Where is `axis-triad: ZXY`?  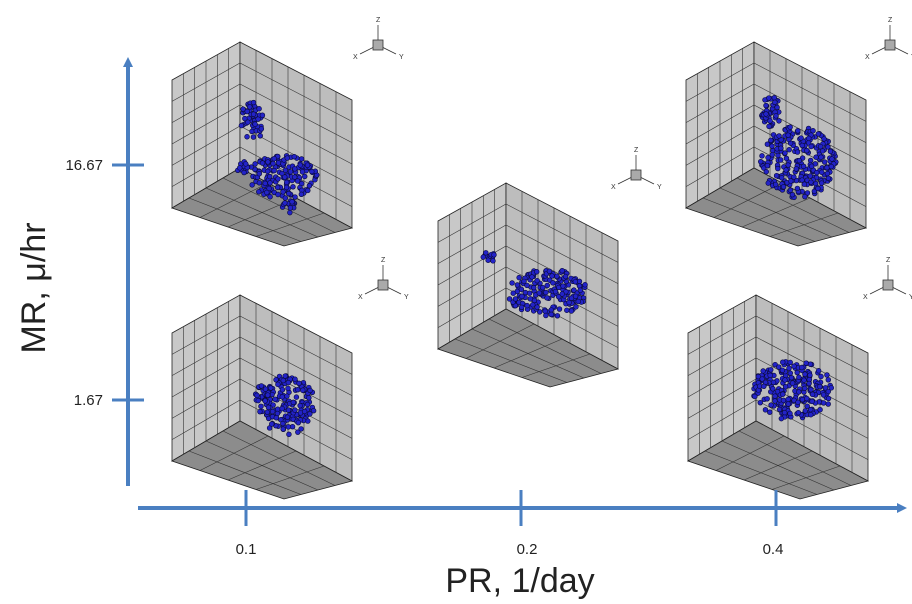
axis-triad: ZXY is located at coordinates (888, 39).